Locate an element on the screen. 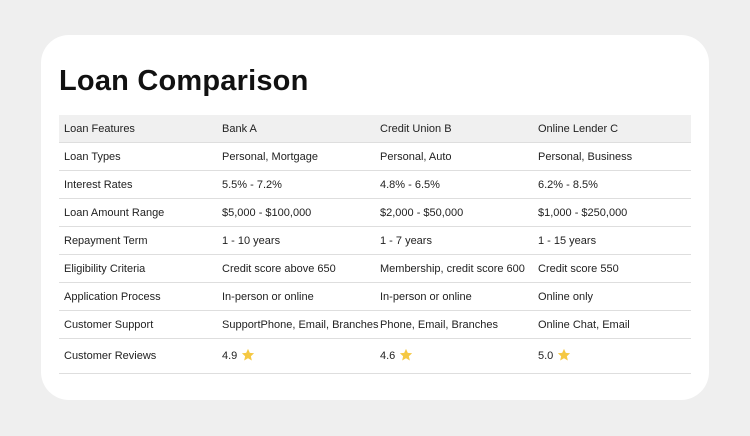 This screenshot has height=436, width=750. header-cell: Bank A is located at coordinates (296, 129).